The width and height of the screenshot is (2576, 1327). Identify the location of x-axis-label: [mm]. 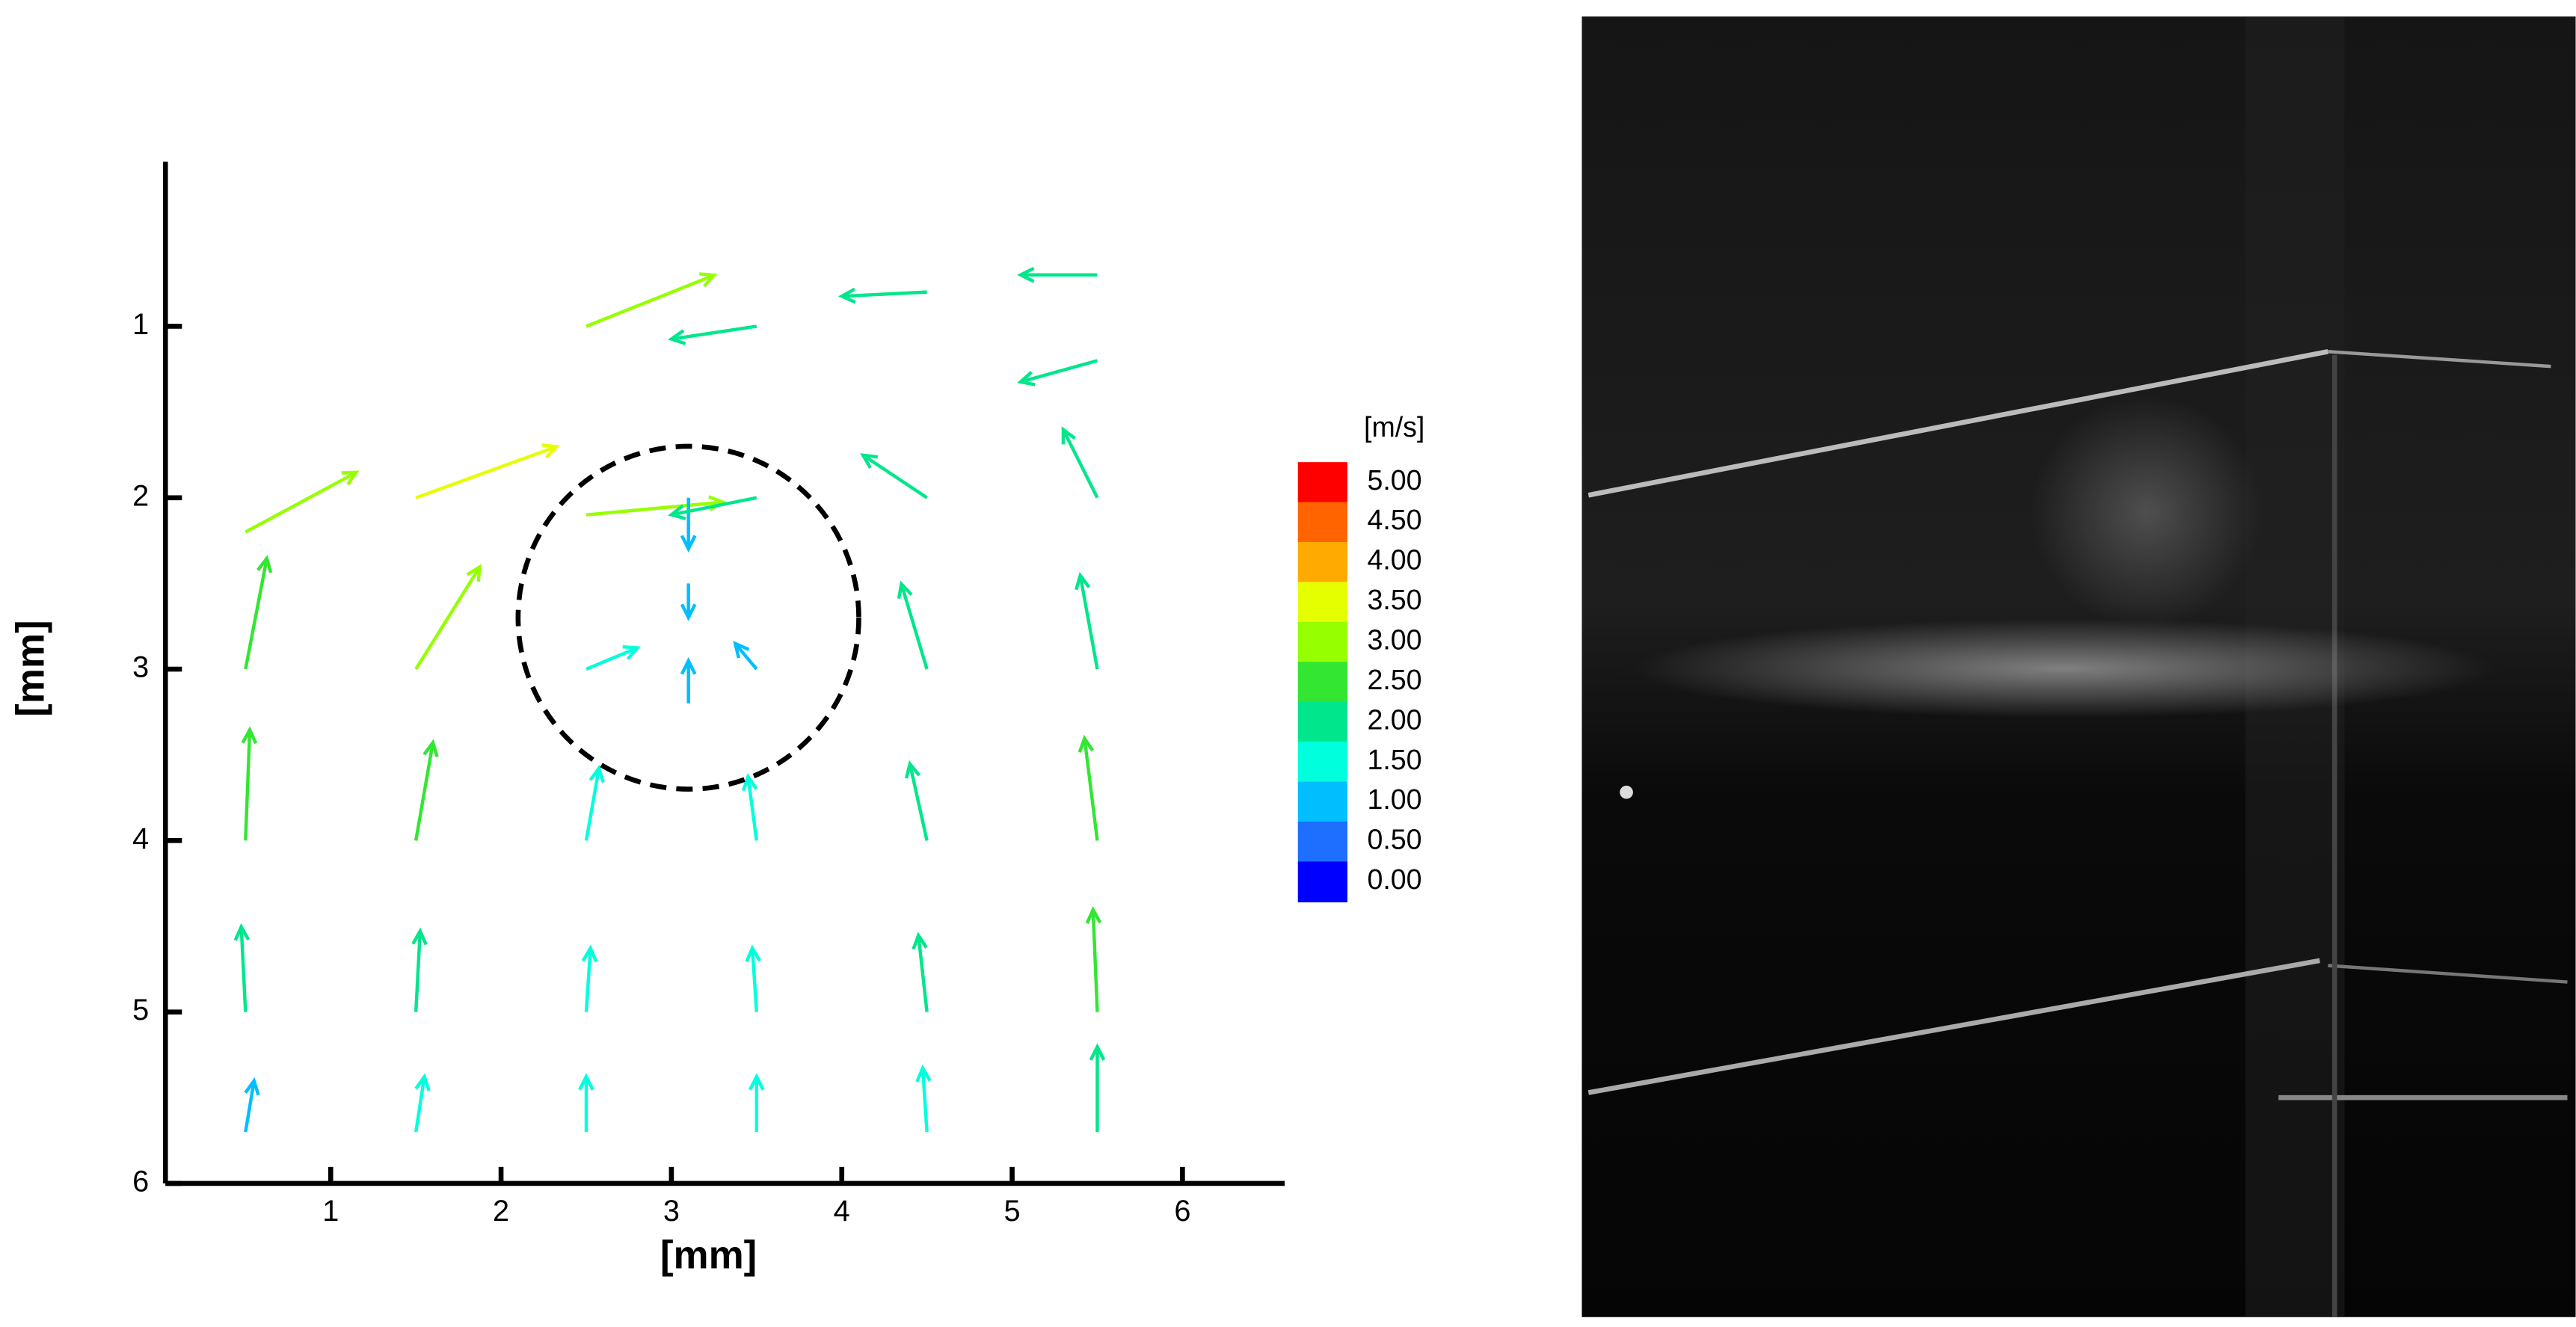
(708, 1255).